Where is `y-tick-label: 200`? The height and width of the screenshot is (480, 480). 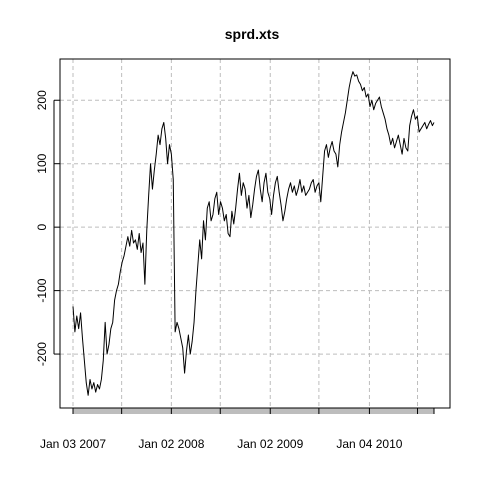 y-tick-label: 200 is located at coordinates (42, 100).